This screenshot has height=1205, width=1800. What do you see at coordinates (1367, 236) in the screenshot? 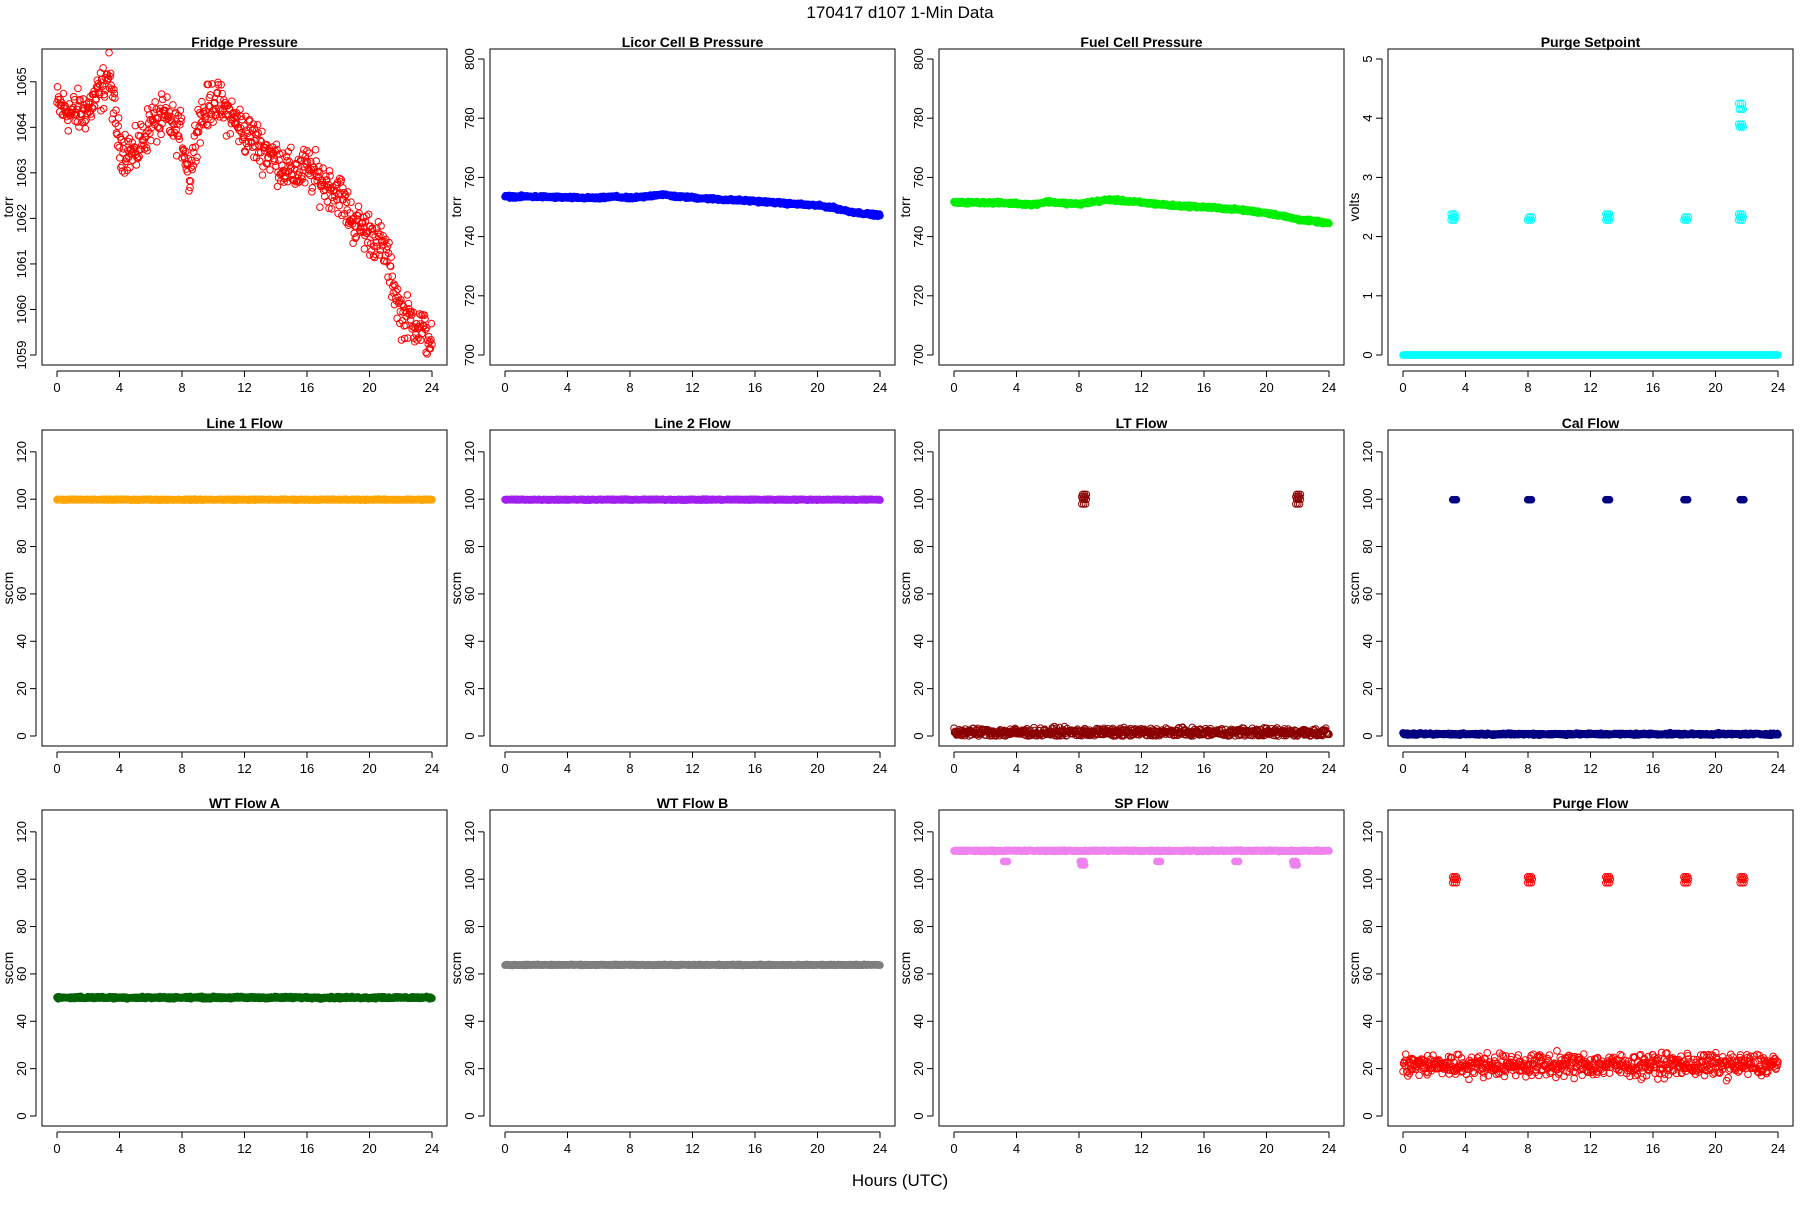
I see `y-tick-label: 2` at bounding box center [1367, 236].